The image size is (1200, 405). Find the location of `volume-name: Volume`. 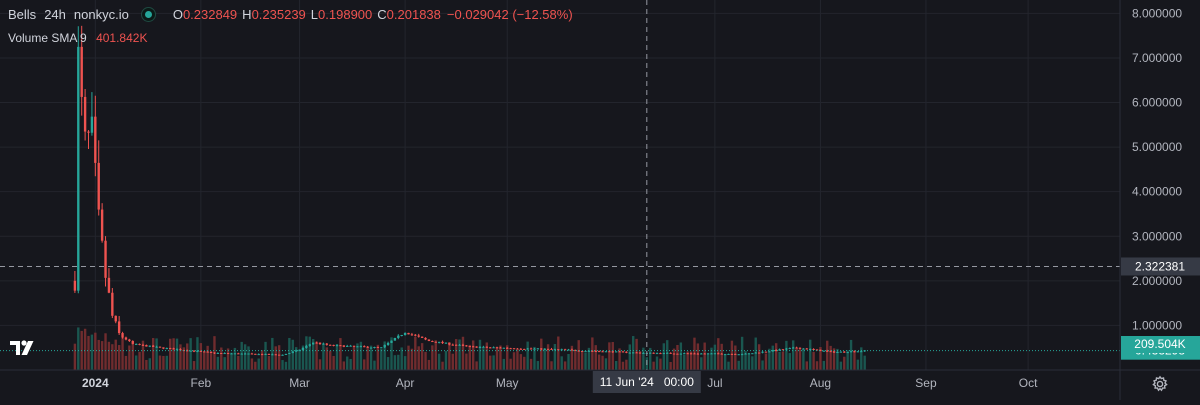

volume-name: Volume is located at coordinates (28, 38).